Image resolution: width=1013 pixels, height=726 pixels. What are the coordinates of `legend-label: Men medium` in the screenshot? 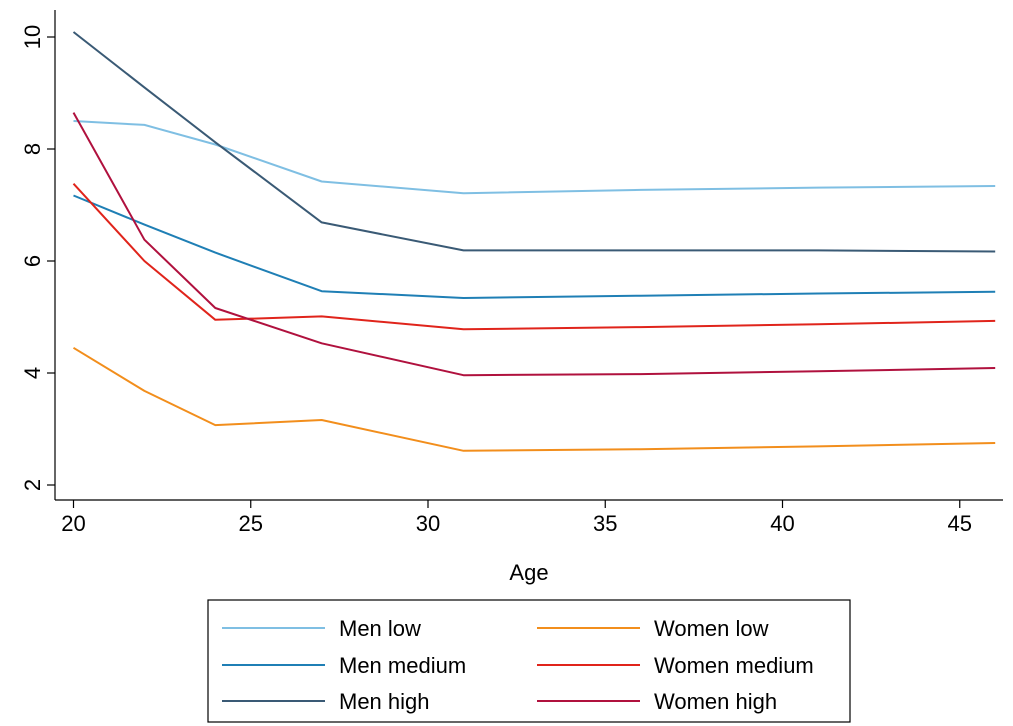 It's located at (402, 665).